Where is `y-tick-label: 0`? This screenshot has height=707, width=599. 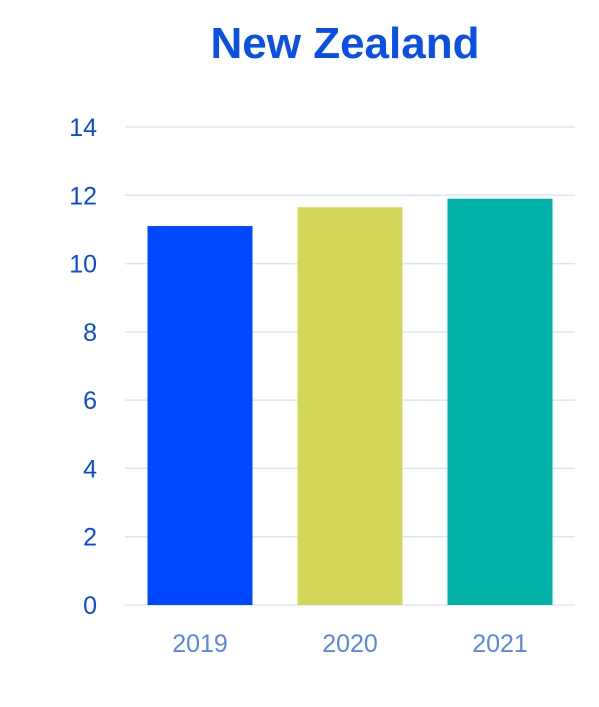 y-tick-label: 0 is located at coordinates (90, 606).